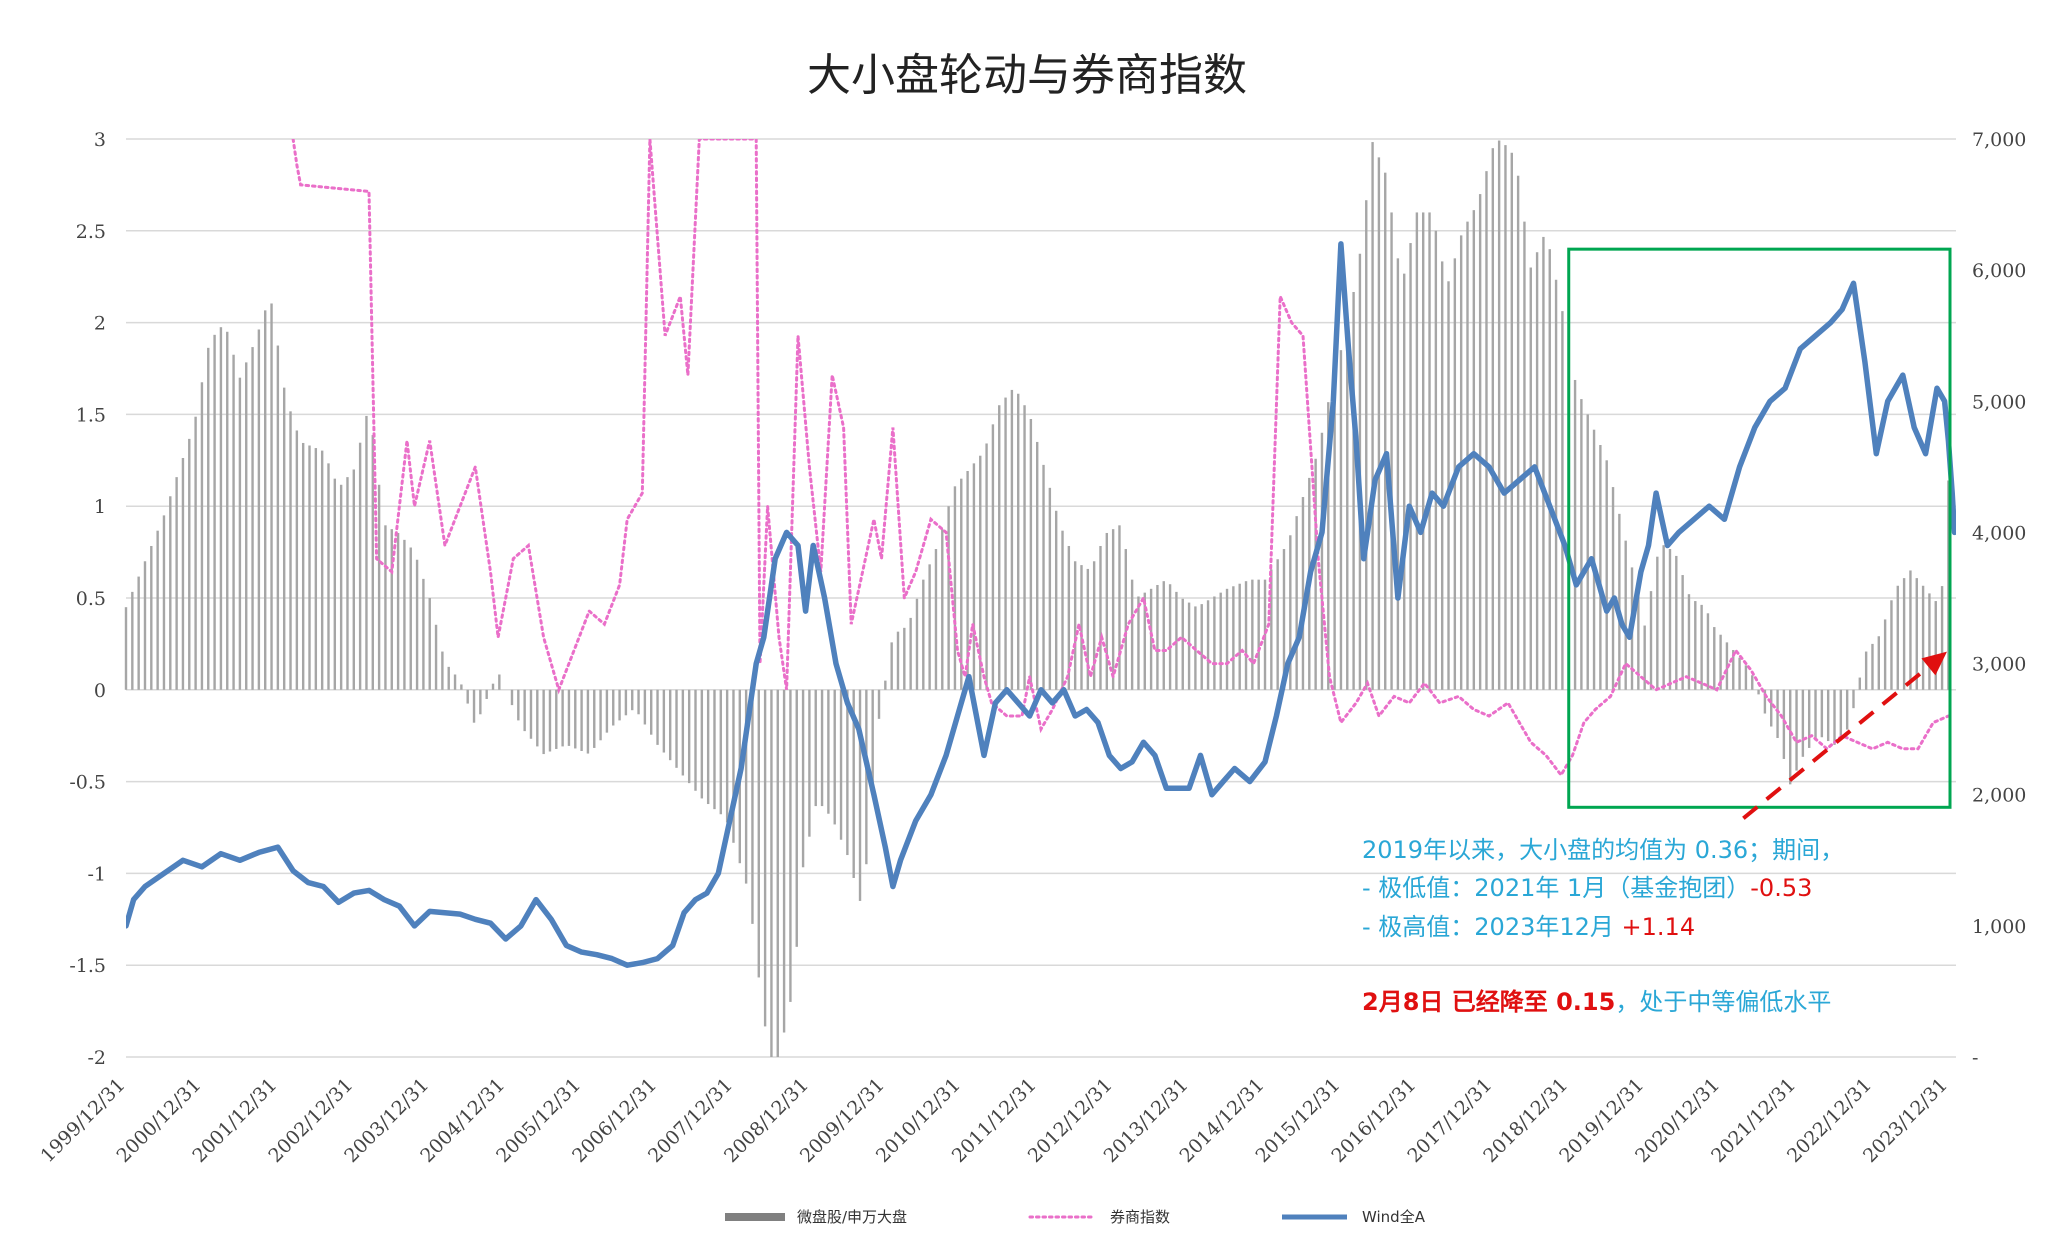 Image resolution: width=2054 pixels, height=1252 pixels. What do you see at coordinates (1659, 927) in the screenshot?
I see `annotation-segment: +1.14` at bounding box center [1659, 927].